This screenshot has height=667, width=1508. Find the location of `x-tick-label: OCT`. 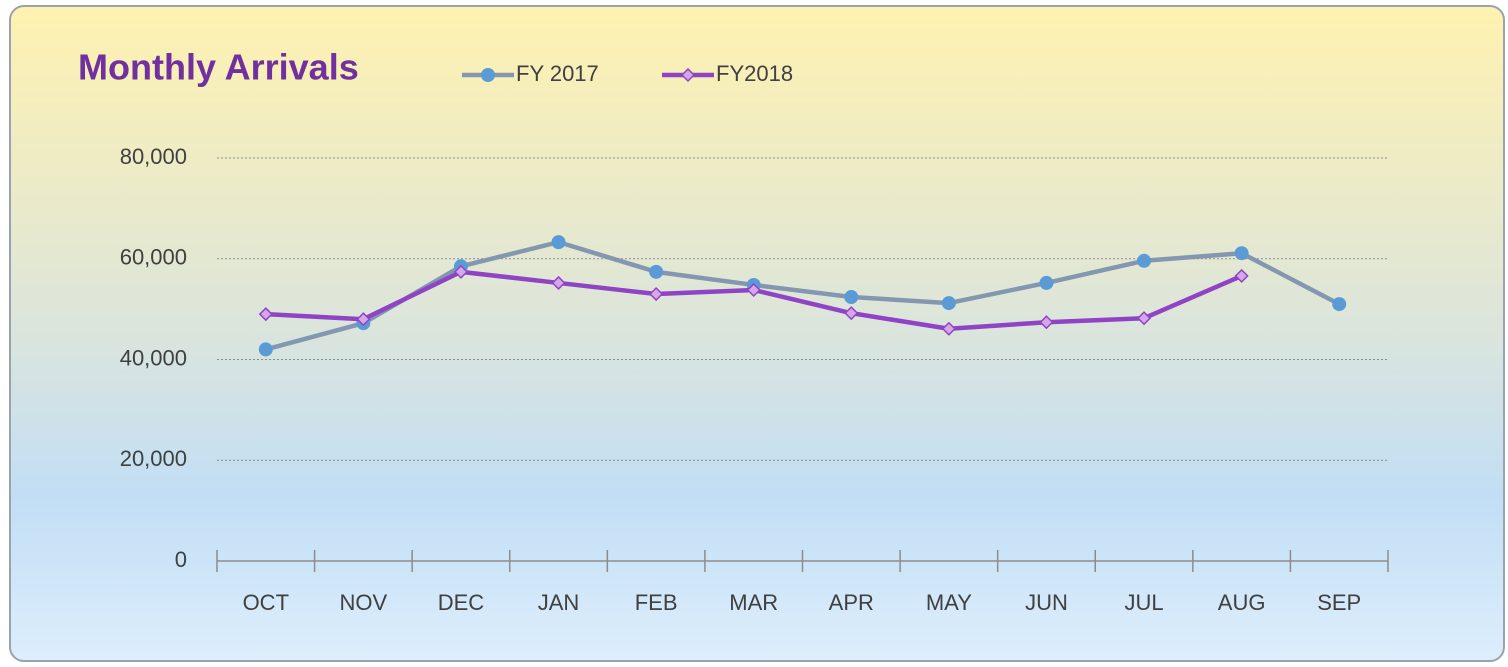

x-tick-label: OCT is located at coordinates (266, 602).